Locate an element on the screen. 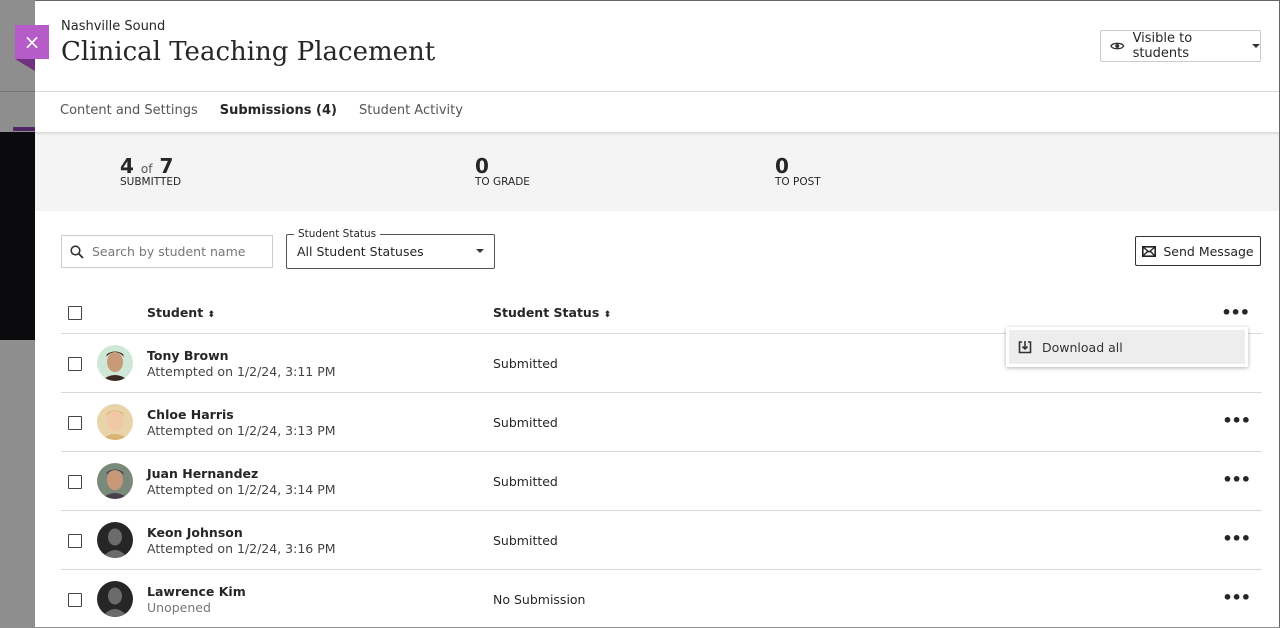  search-icon is located at coordinates (77, 251).